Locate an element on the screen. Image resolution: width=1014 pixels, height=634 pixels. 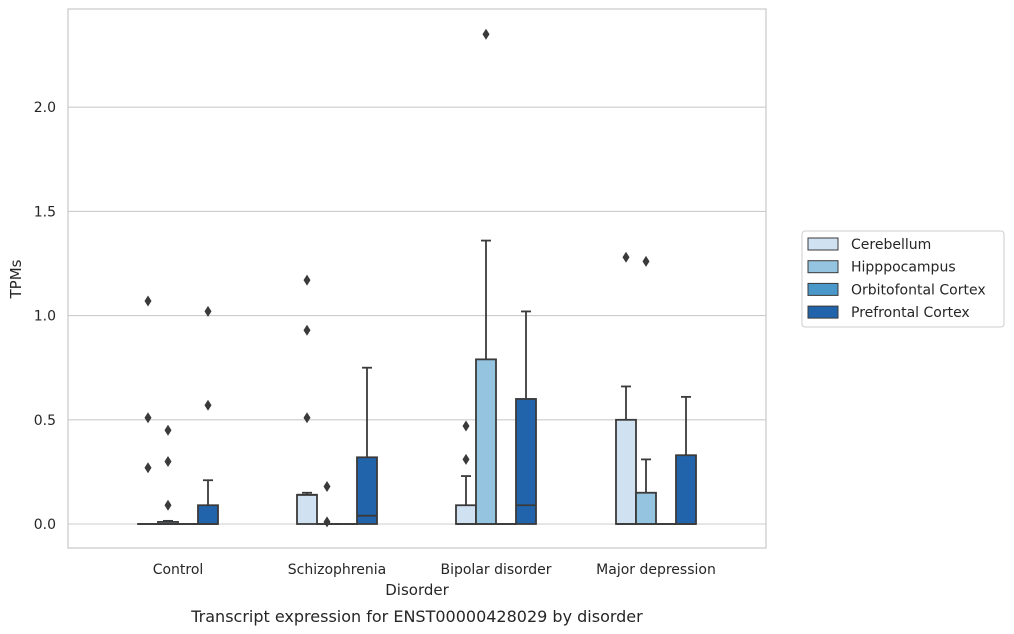
y-tick-label: 0.0 is located at coordinates (45, 525).